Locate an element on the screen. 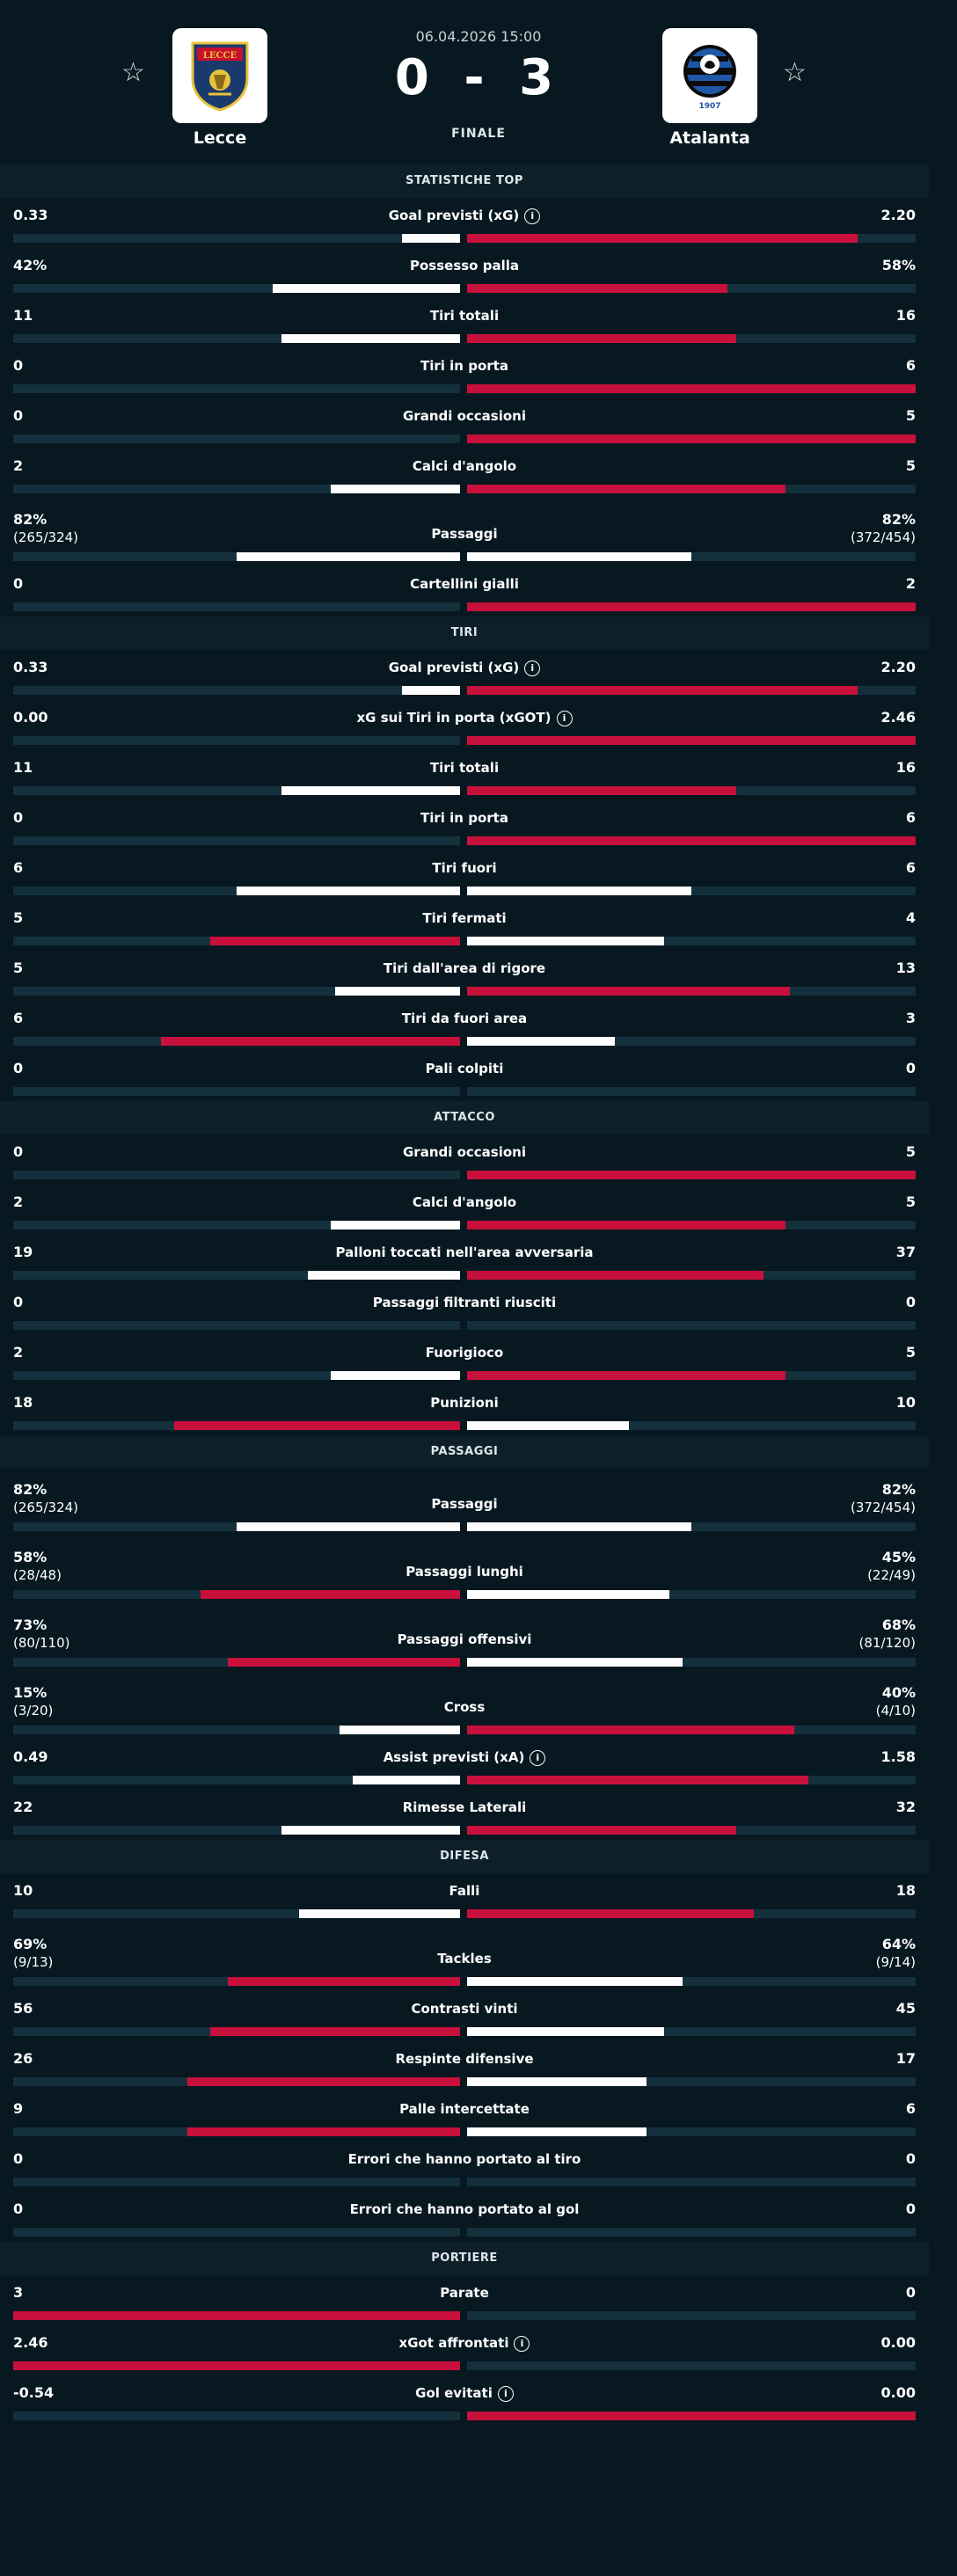 The height and width of the screenshot is (2576, 957). stat-row-fuorigioco: 2 Fuorigioco 5 is located at coordinates (465, 1360).